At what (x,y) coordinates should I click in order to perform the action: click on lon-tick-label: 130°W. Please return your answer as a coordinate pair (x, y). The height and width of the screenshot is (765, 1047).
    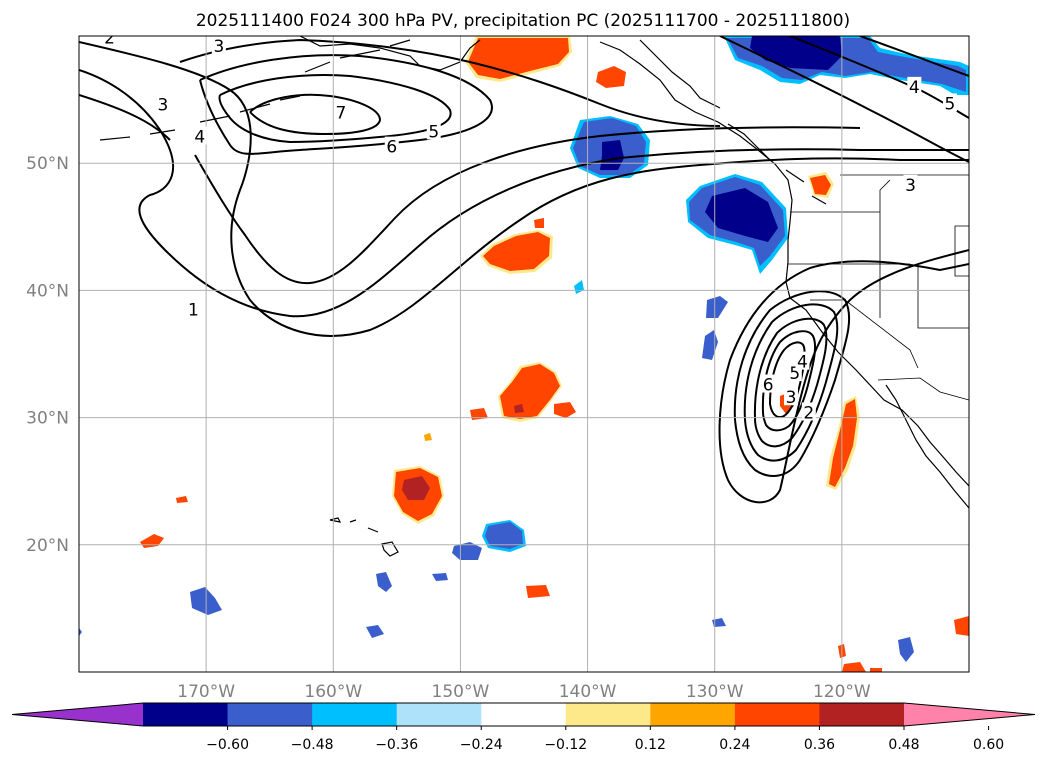
    Looking at the image, I should click on (715, 692).